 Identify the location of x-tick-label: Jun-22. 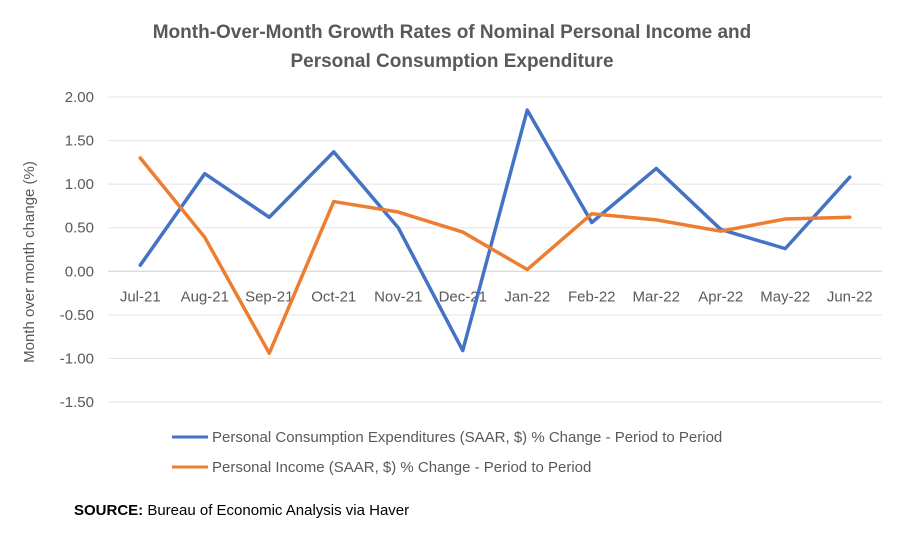
(850, 296).